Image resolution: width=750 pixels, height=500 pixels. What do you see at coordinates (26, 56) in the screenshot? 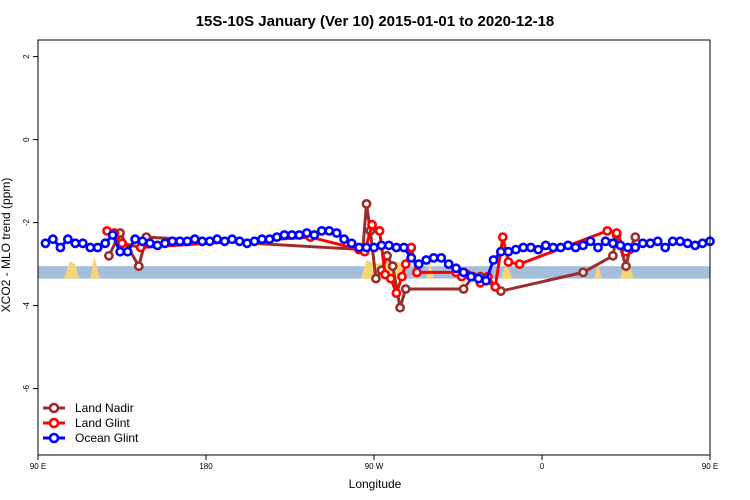
I see `y-tick-label: 2` at bounding box center [26, 56].